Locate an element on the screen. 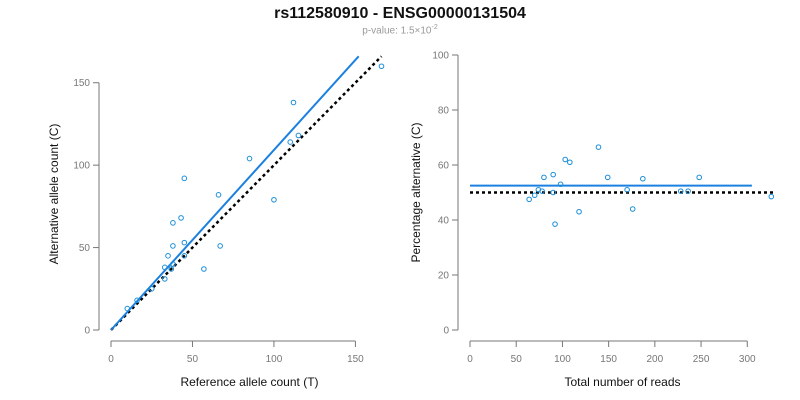 The height and width of the screenshot is (400, 800). panel2-x-tick-label: 200 is located at coordinates (655, 359).